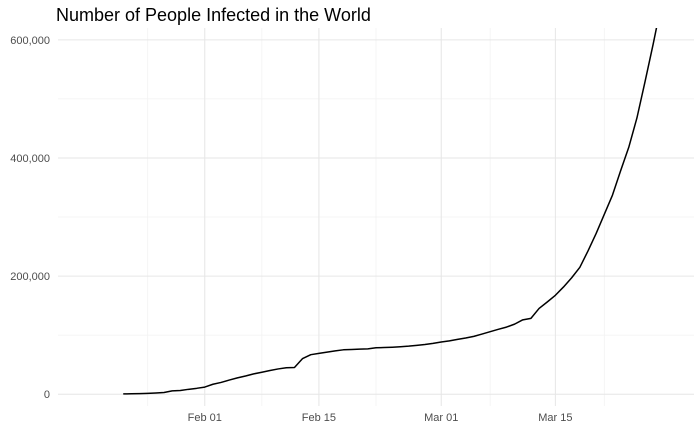 This screenshot has height=432, width=700. Describe the element at coordinates (47, 395) in the screenshot. I see `y-tick-label: 0` at that location.